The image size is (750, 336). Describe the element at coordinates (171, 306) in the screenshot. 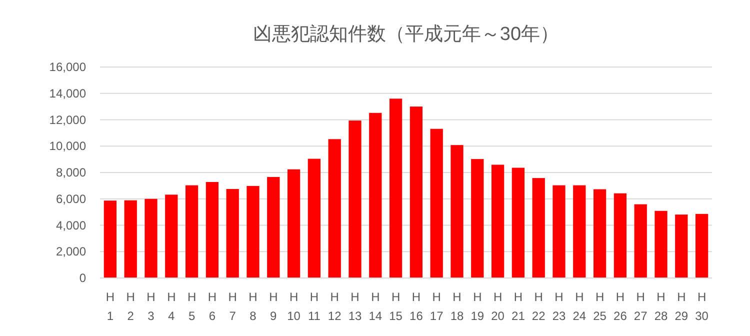

I see `x-tick-label: H 4` at that location.